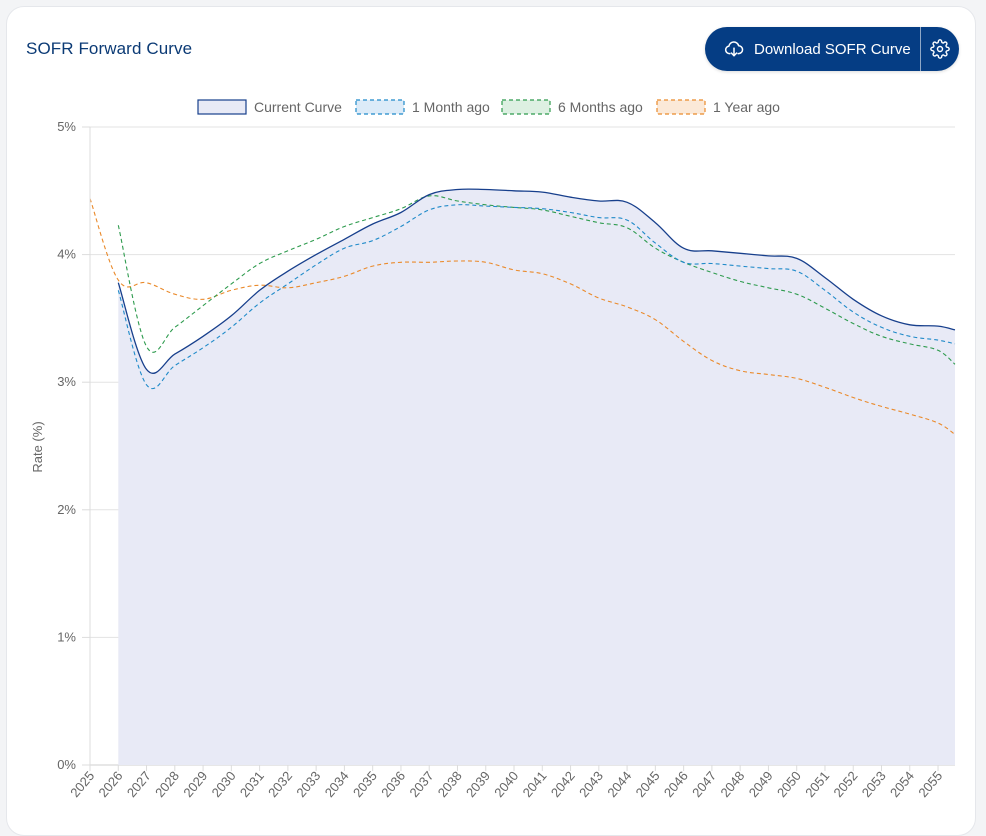 This screenshot has height=836, width=986. What do you see at coordinates (681, 107) in the screenshot?
I see `legend-swatch-1-year-ago` at bounding box center [681, 107].